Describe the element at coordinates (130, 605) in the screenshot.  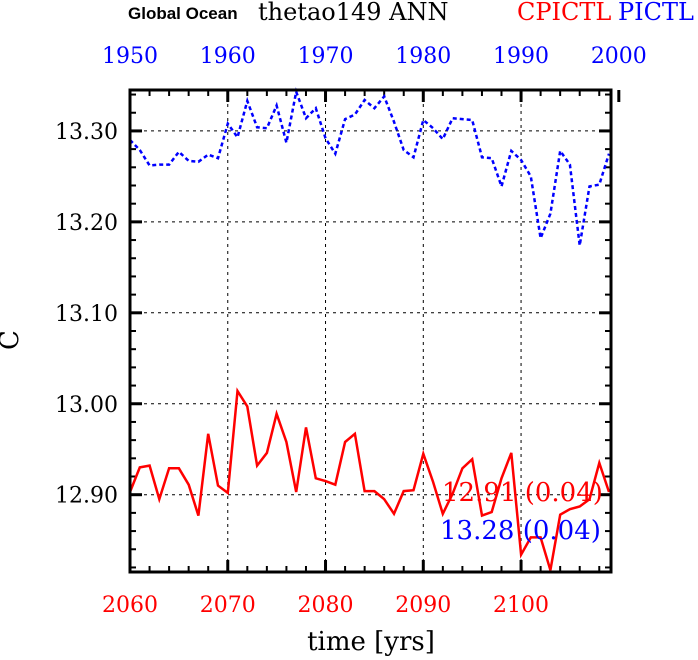
I see `x-bottom-tick-label: 2060` at that location.